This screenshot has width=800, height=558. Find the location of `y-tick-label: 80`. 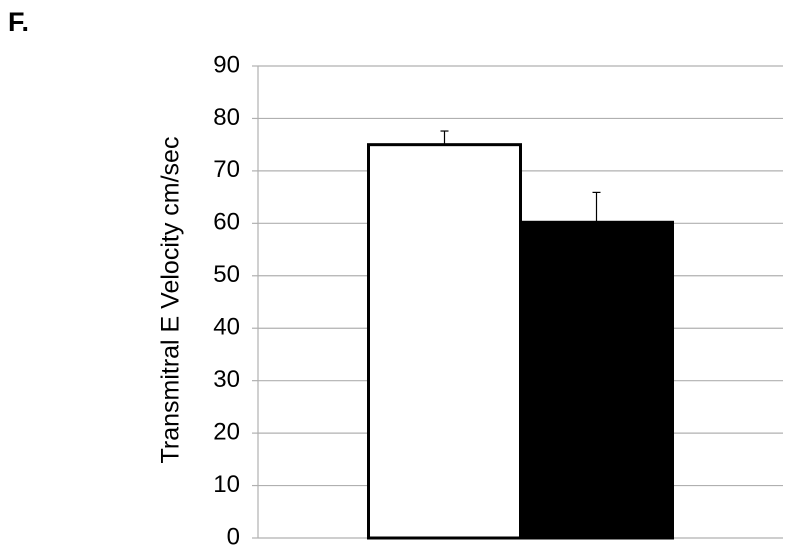

y-tick-label: 80 is located at coordinates (226, 117).